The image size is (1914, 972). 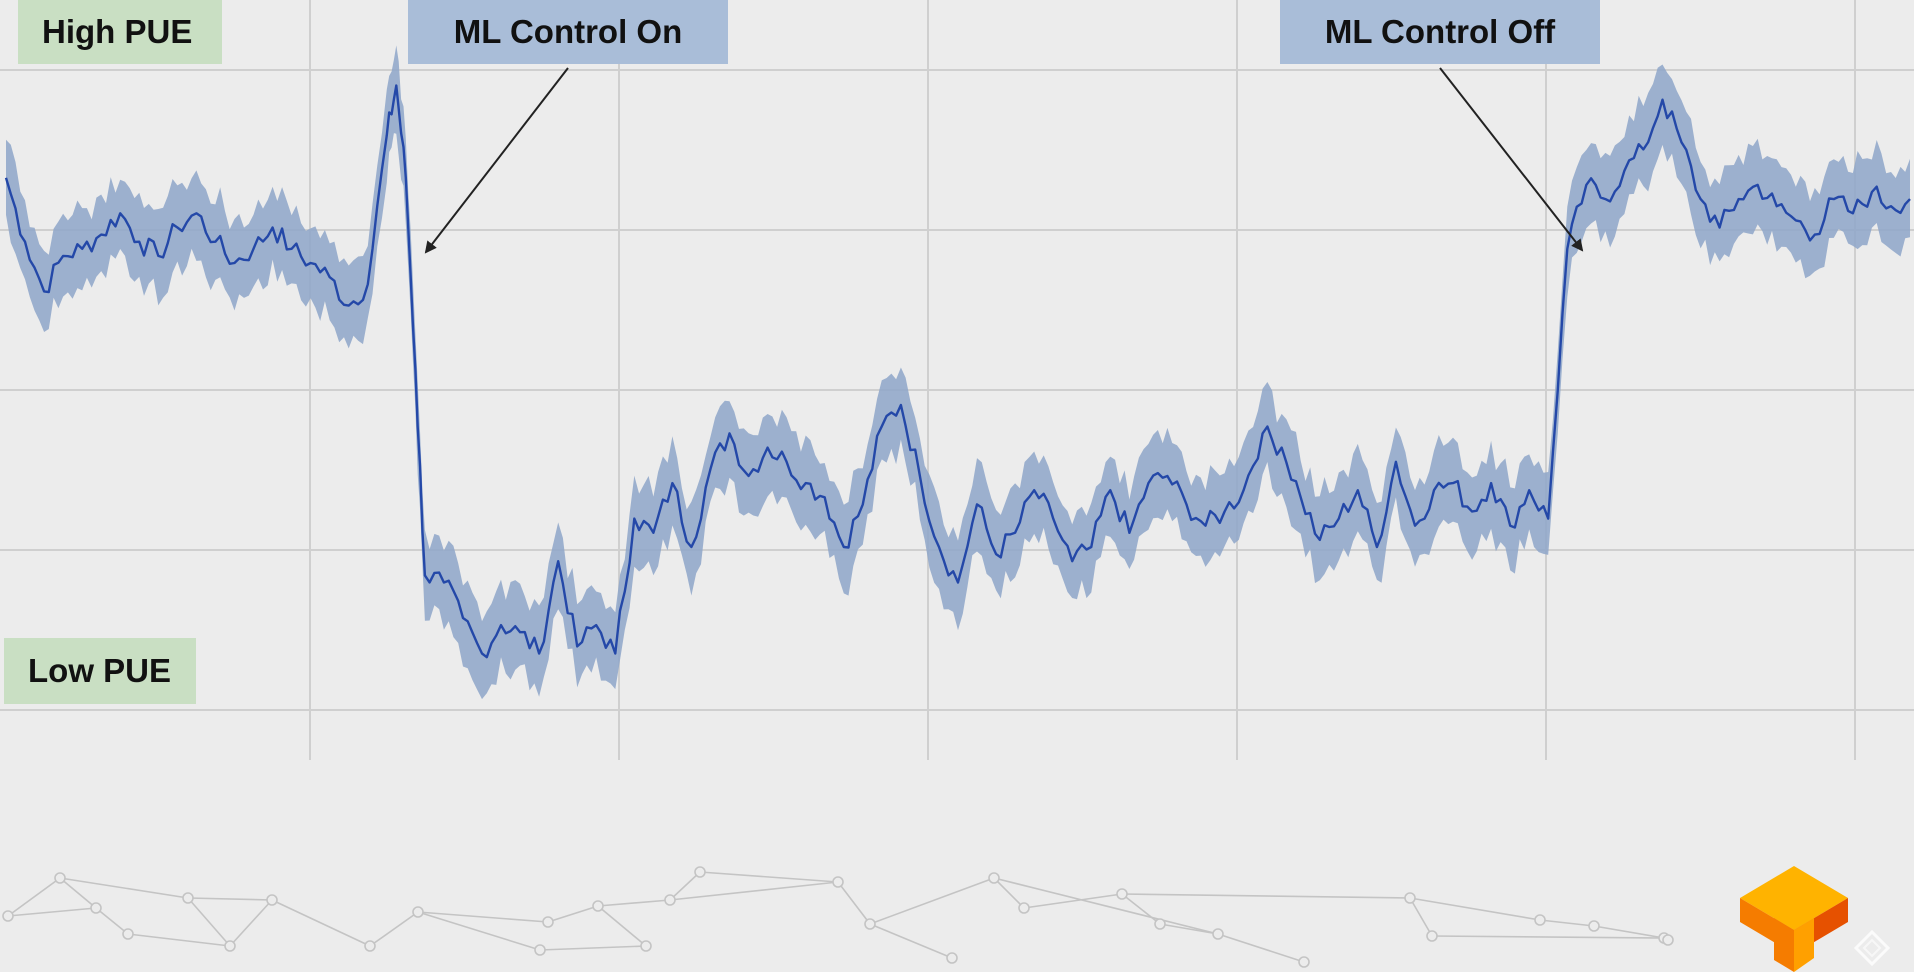 I want to click on ml-control-off-label: ML Control Off, so click(x=1440, y=32).